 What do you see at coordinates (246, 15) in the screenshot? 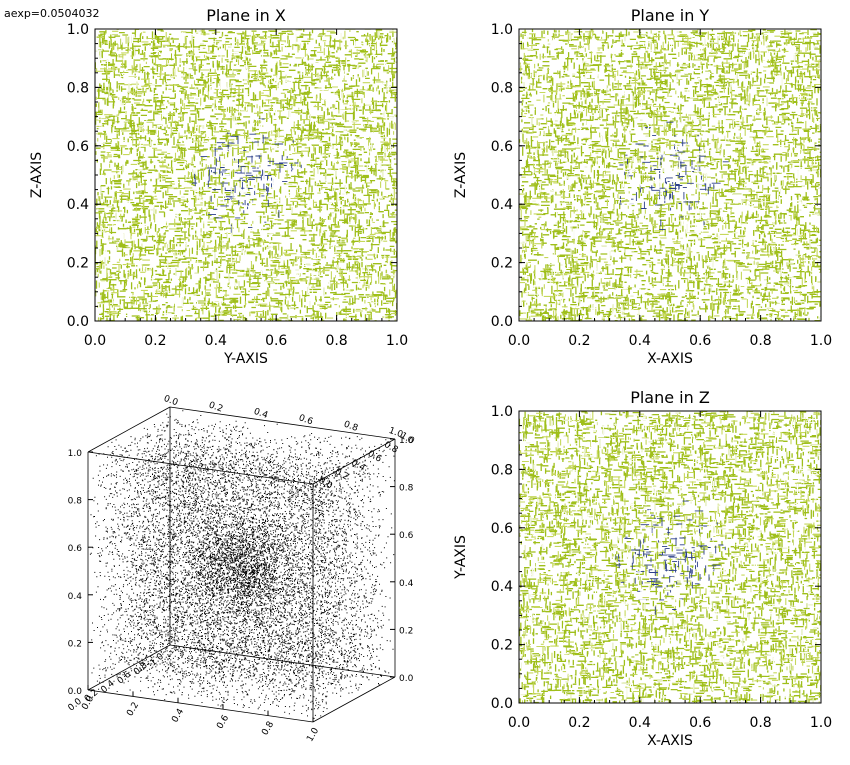
I see `chart-title: Plane in X` at bounding box center [246, 15].